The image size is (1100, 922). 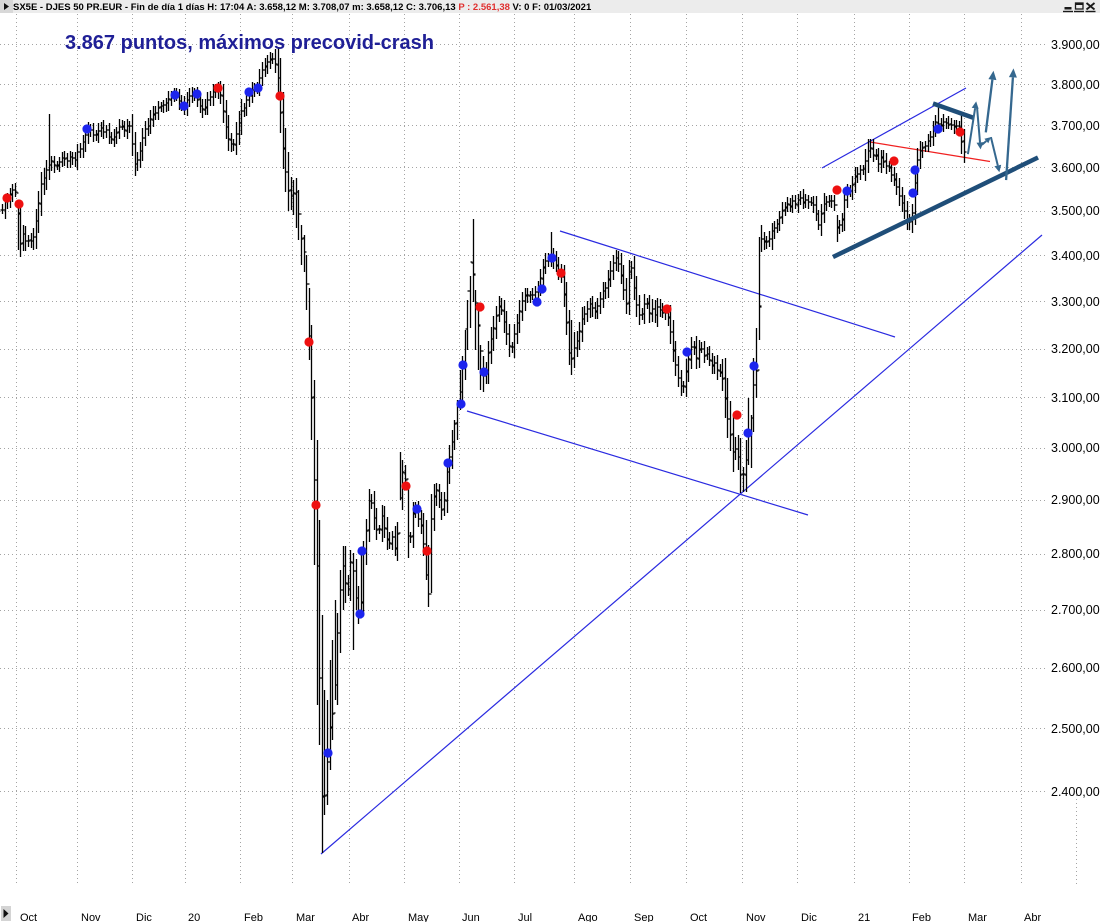 What do you see at coordinates (1075, 85) in the screenshot?
I see `svg-text: 3.800,00` at bounding box center [1075, 85].